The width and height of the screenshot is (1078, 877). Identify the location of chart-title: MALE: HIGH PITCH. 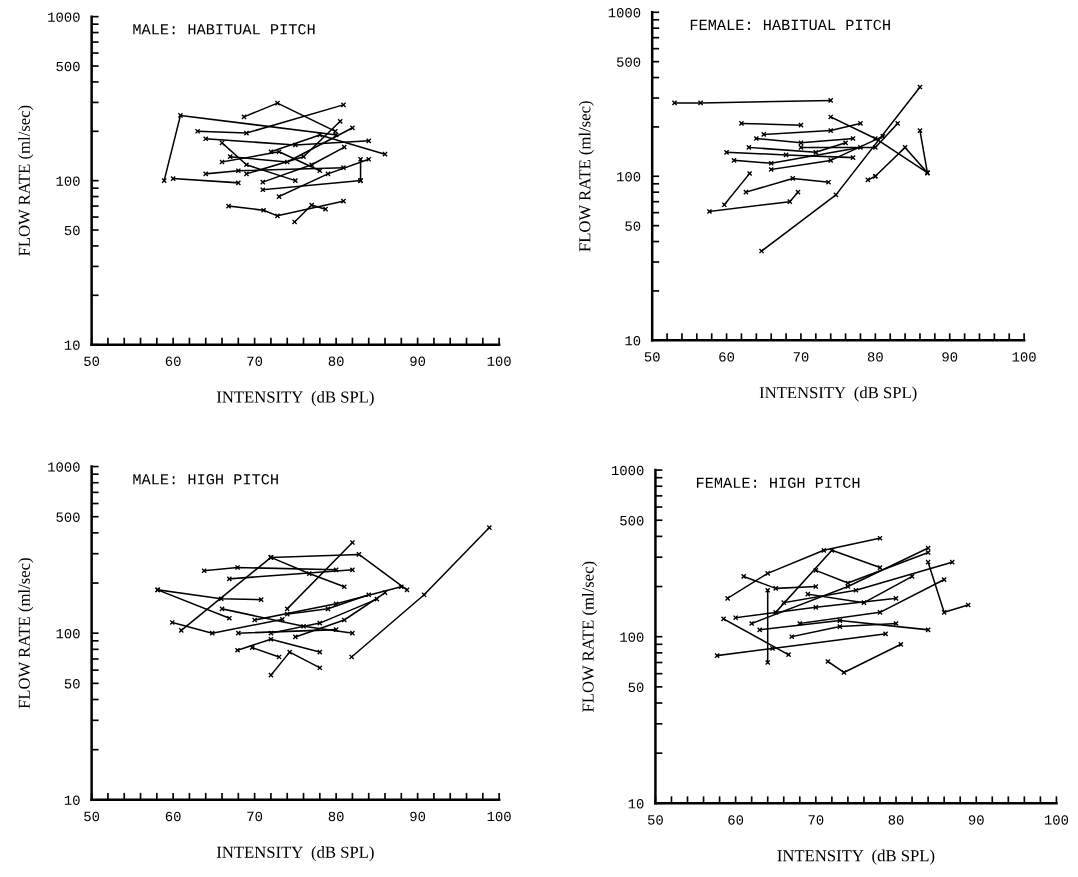
(205, 479).